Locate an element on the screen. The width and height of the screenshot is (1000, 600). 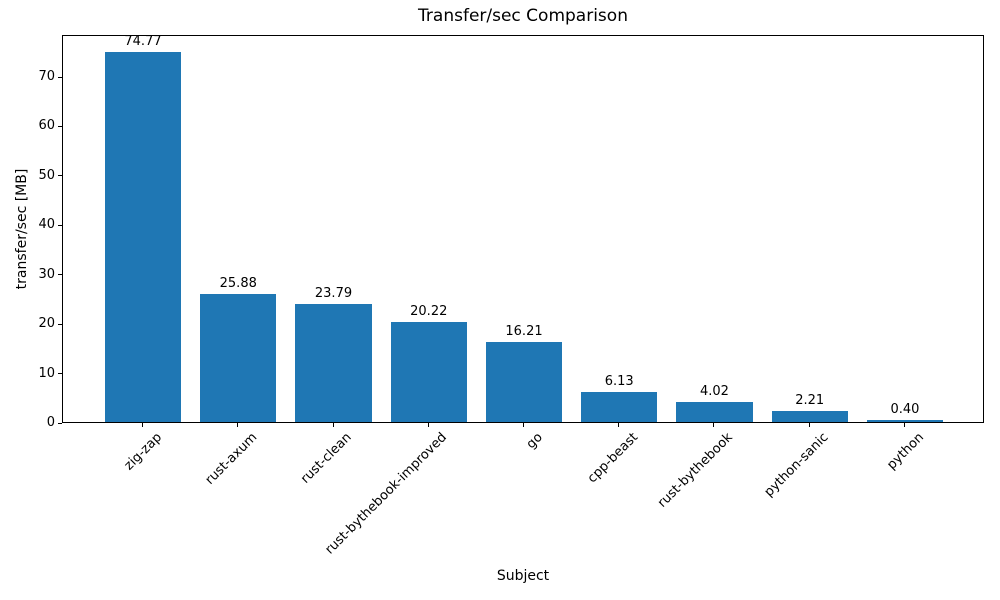
x-tick-label: rust-clean is located at coordinates (327, 458).